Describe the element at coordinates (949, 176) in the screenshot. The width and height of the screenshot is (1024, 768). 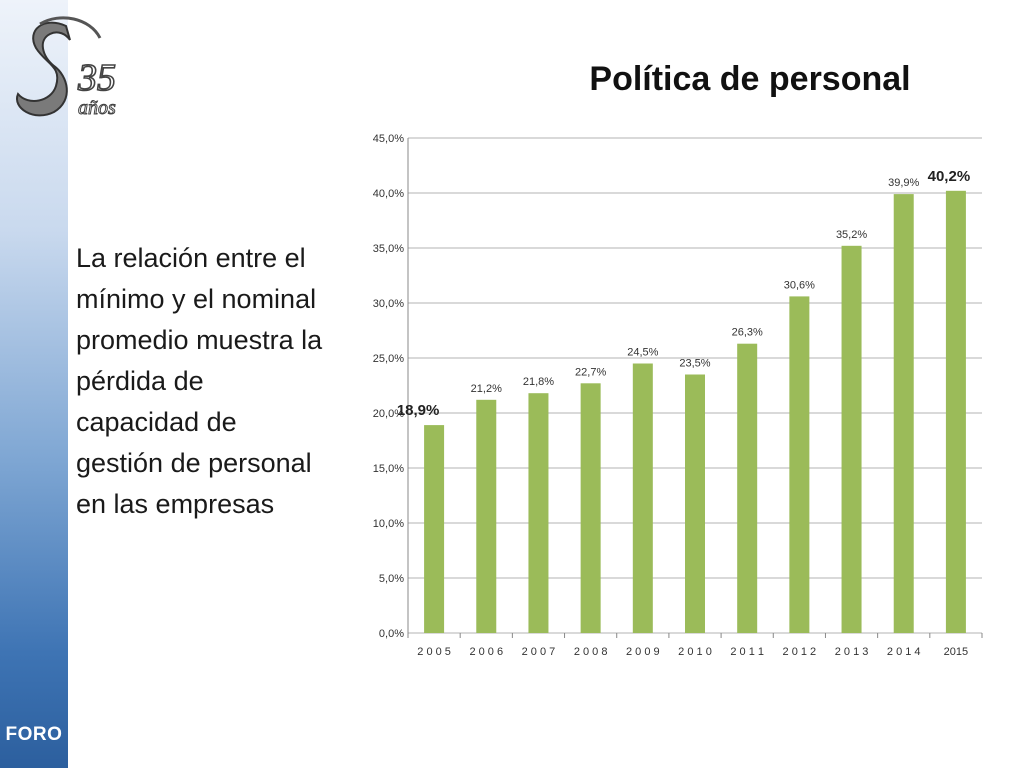
I see `data-label: 40,2%` at that location.